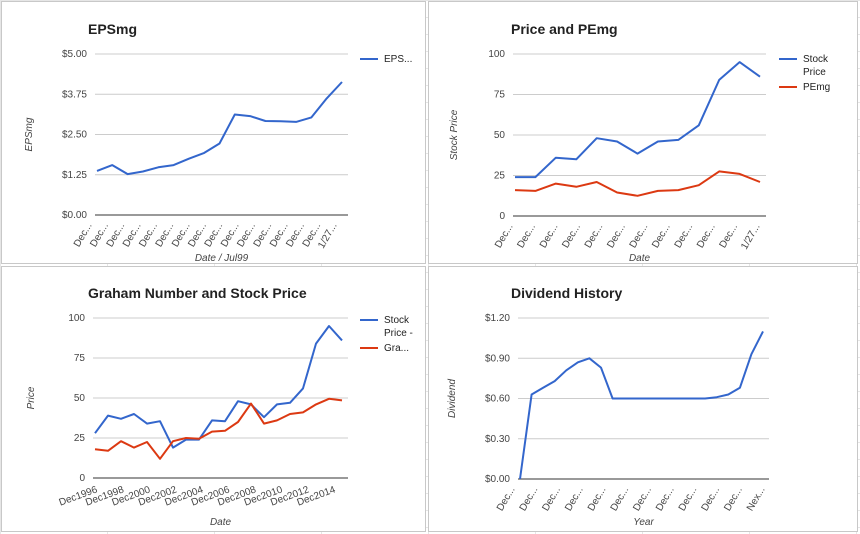  What do you see at coordinates (82, 478) in the screenshot?
I see `graham-y-tick-label: 0` at bounding box center [82, 478].